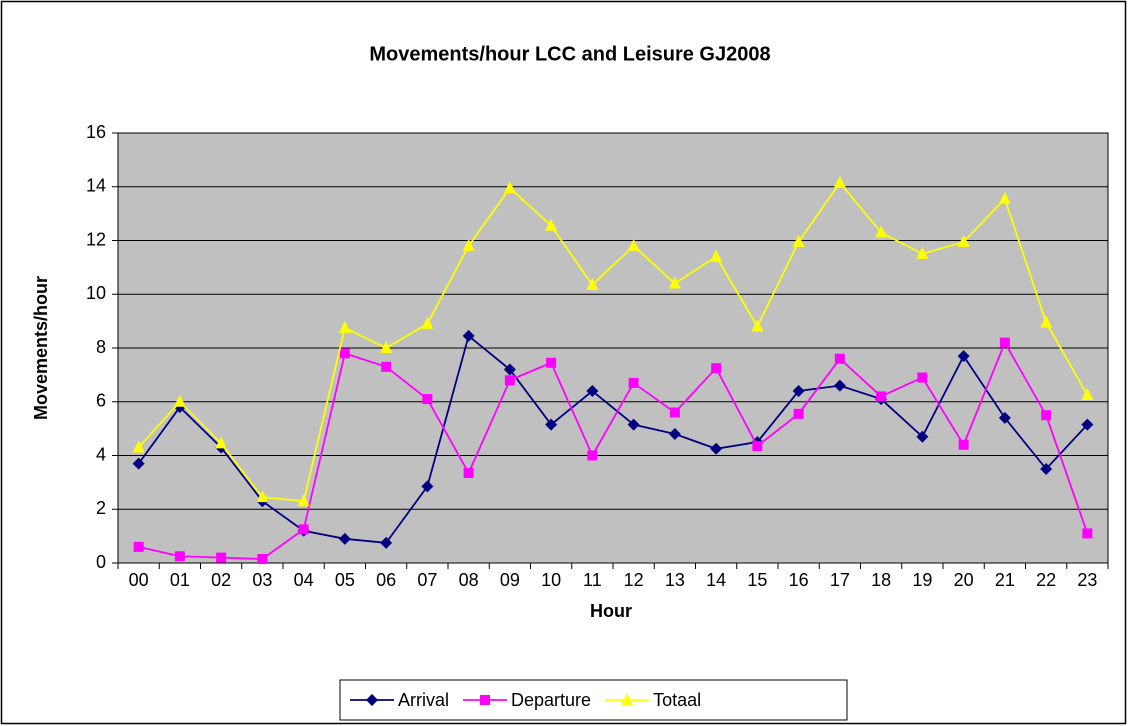 The image size is (1128, 726). What do you see at coordinates (716, 580) in the screenshot?
I see `x-tick-label: 14` at bounding box center [716, 580].